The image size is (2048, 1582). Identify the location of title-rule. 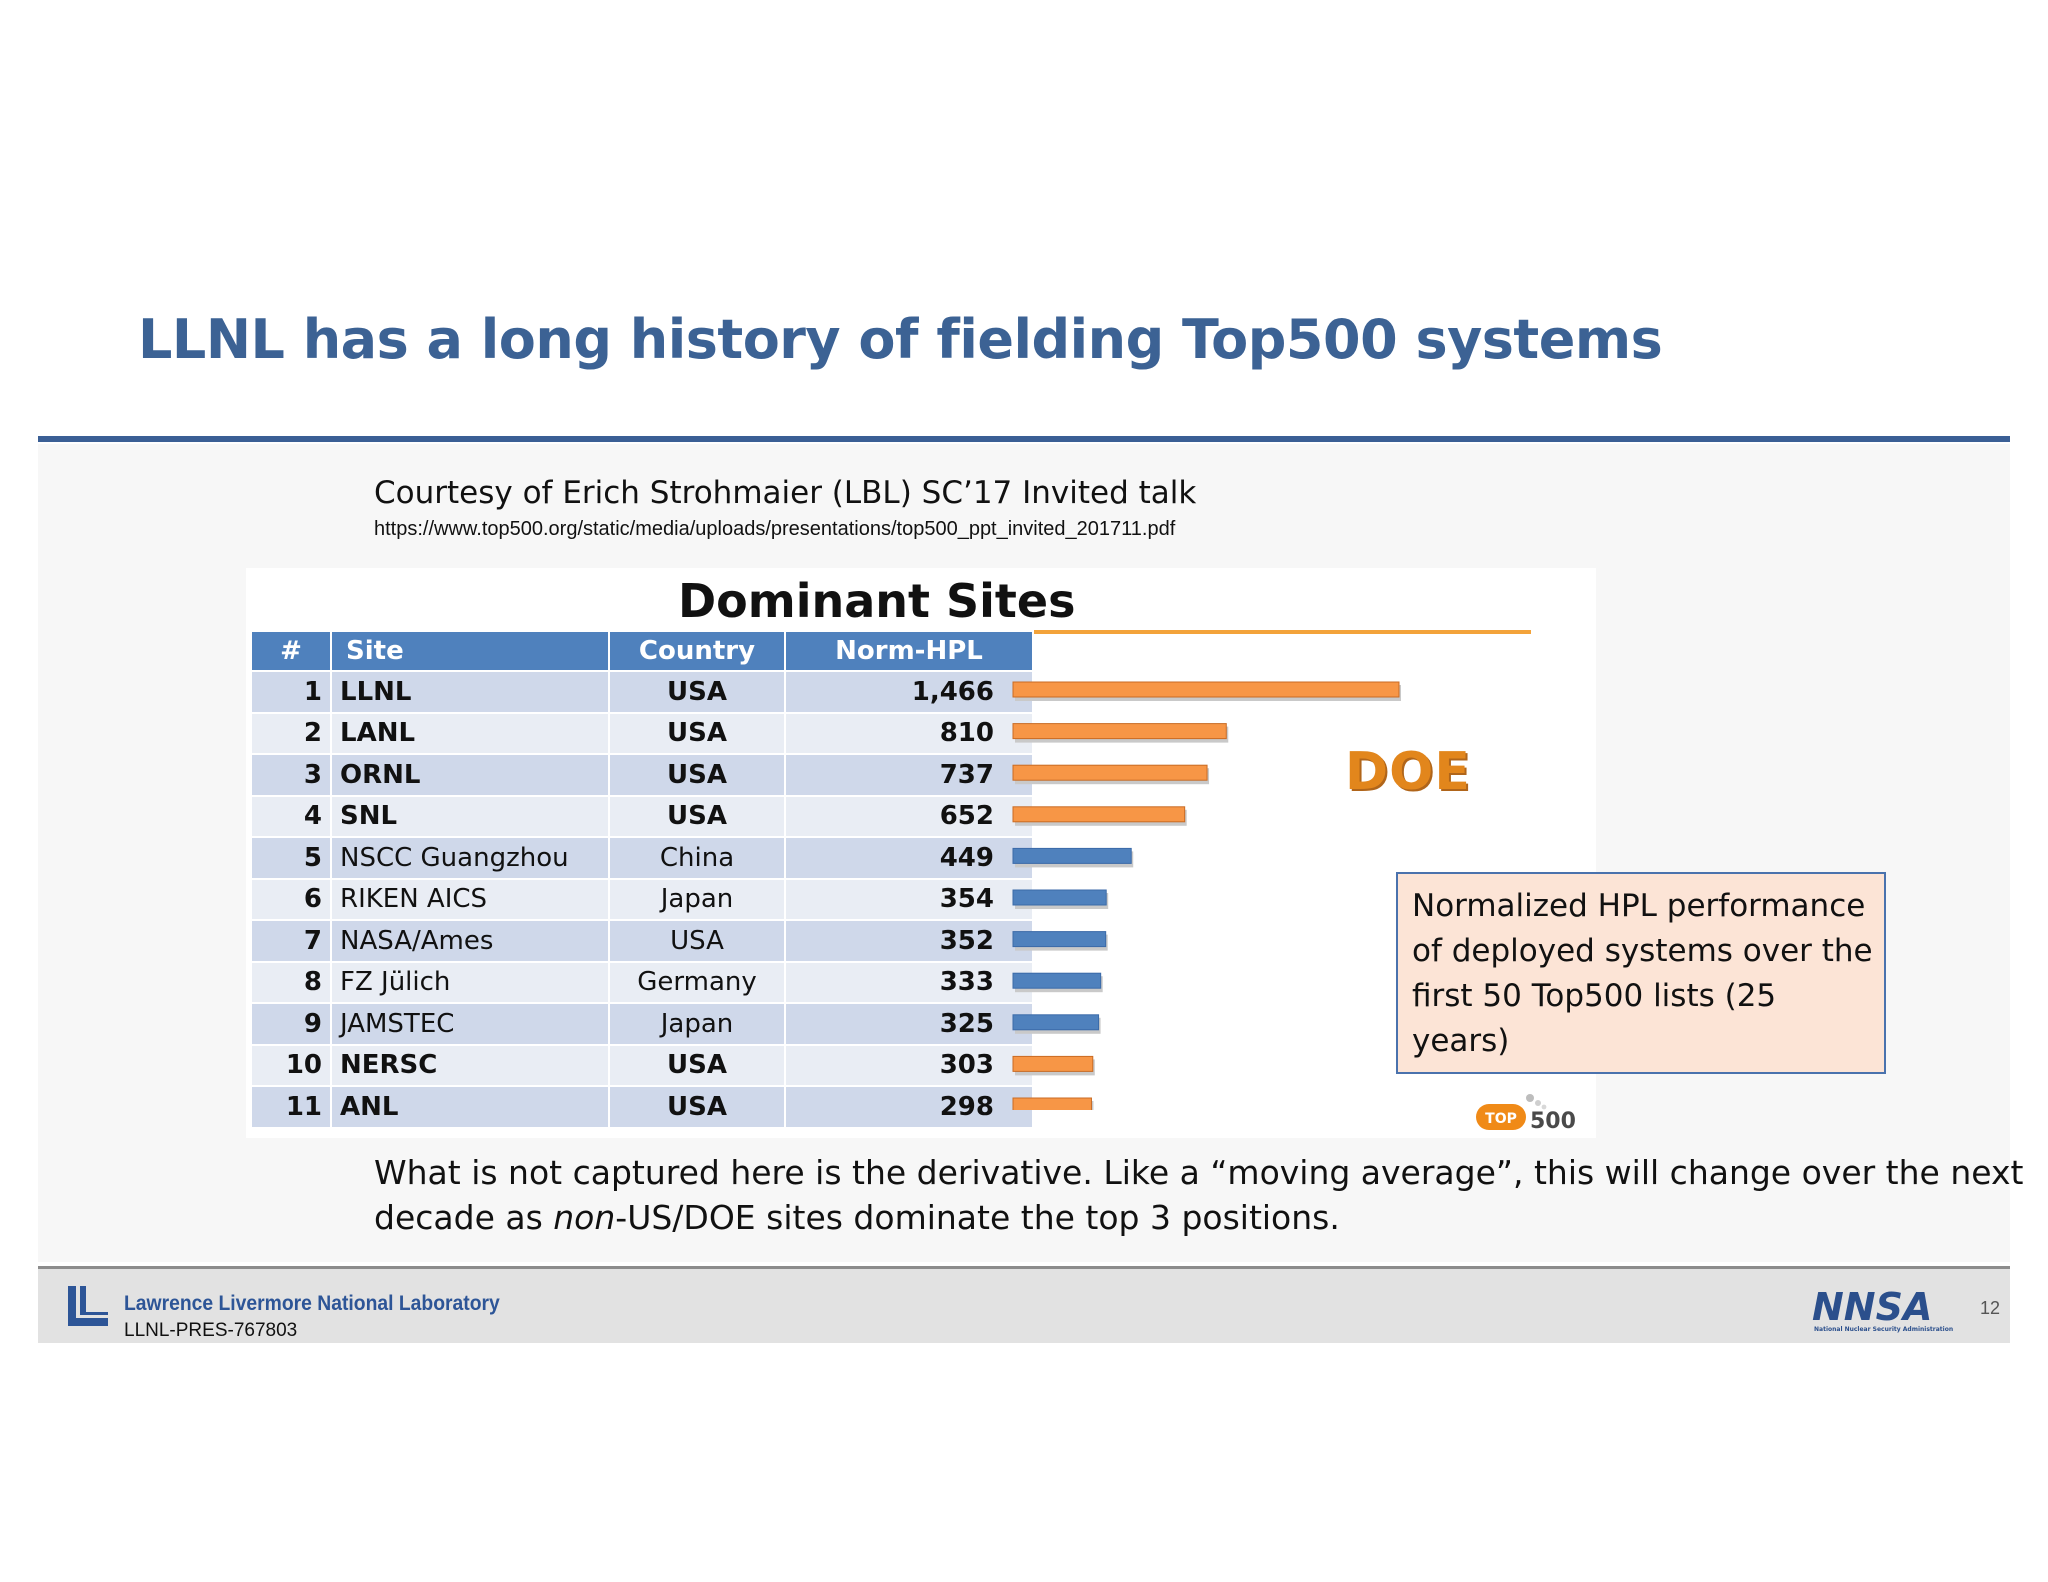
(1024, 439).